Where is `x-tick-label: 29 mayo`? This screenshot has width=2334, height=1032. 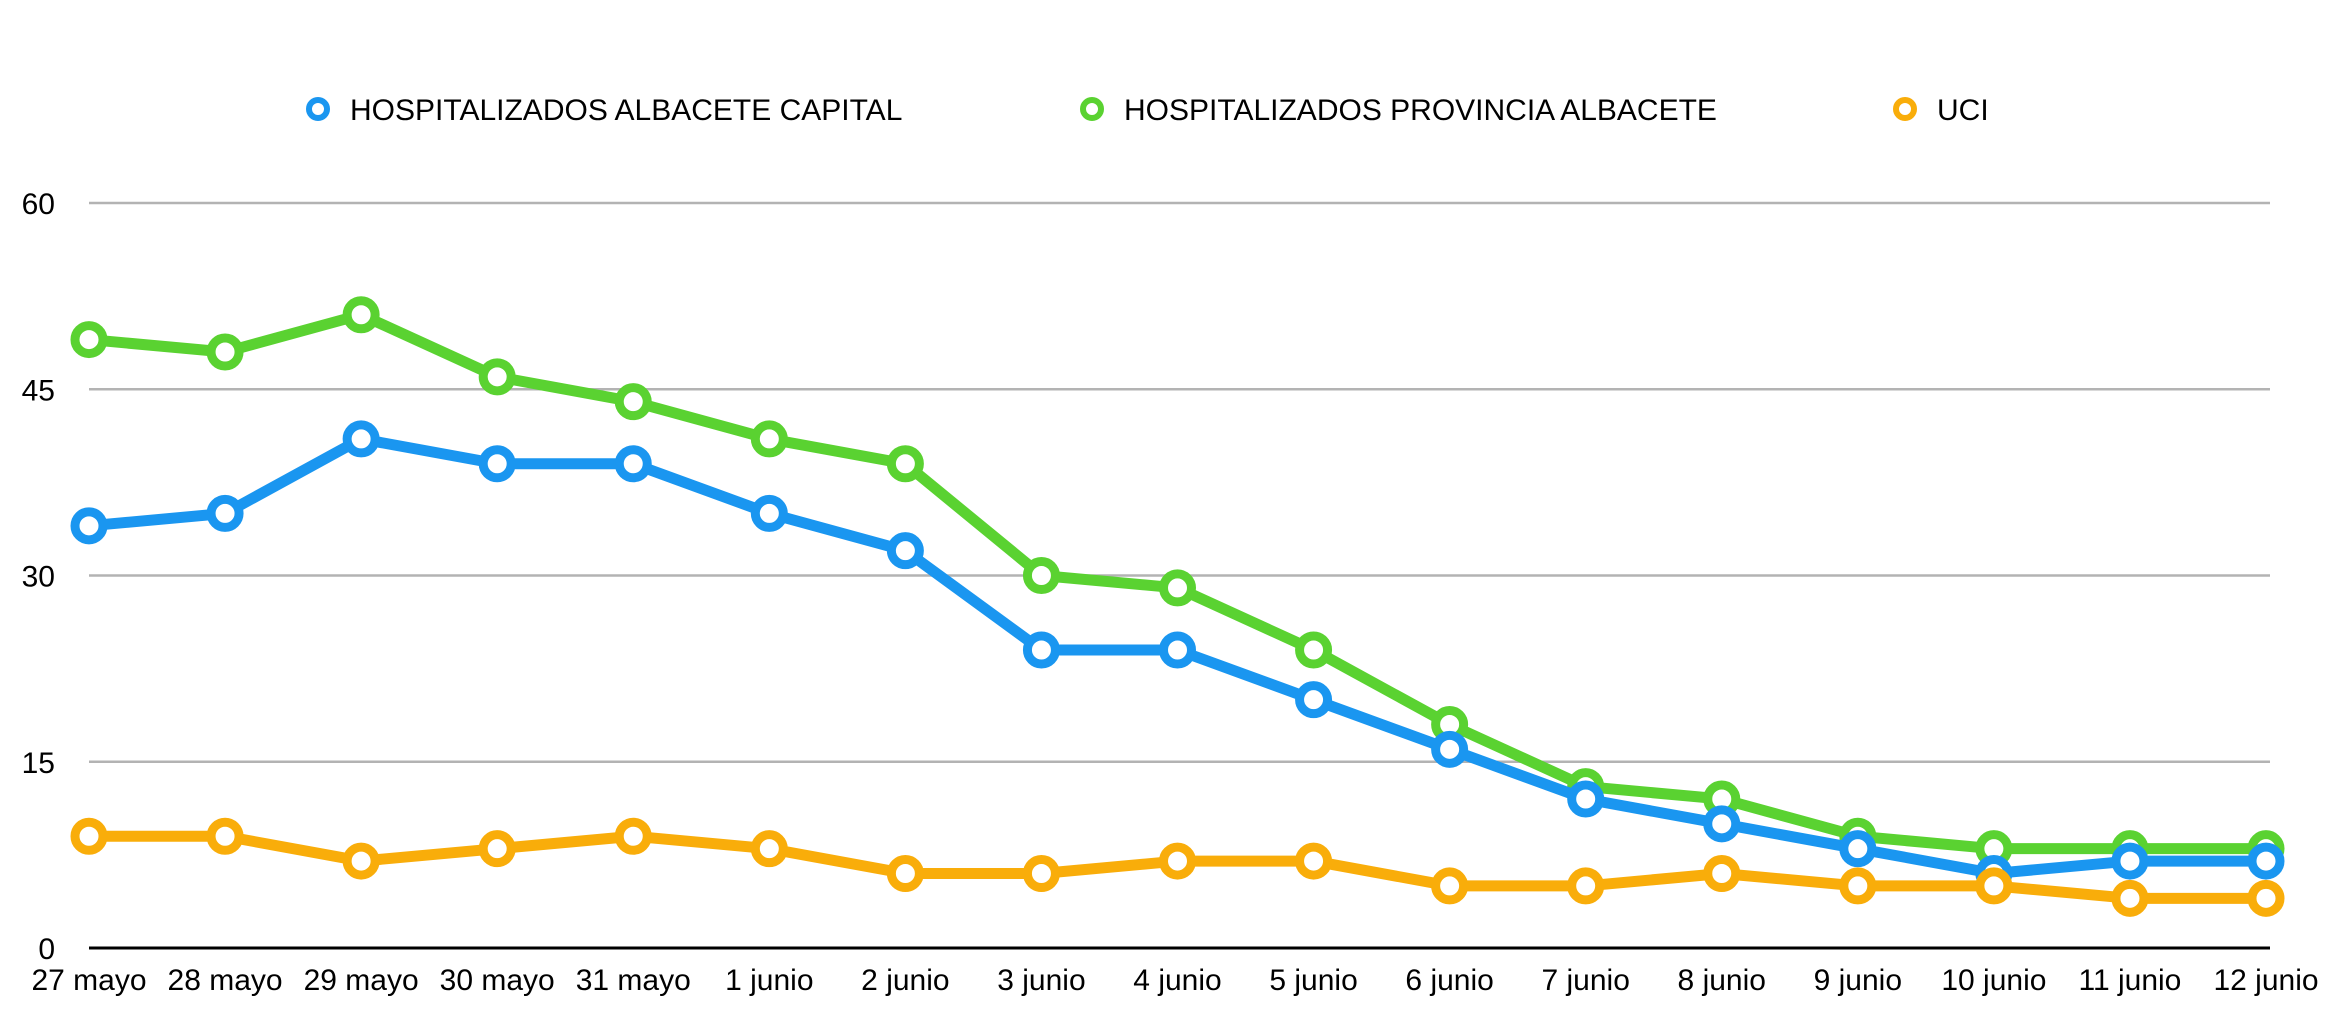 x-tick-label: 29 mayo is located at coordinates (361, 980).